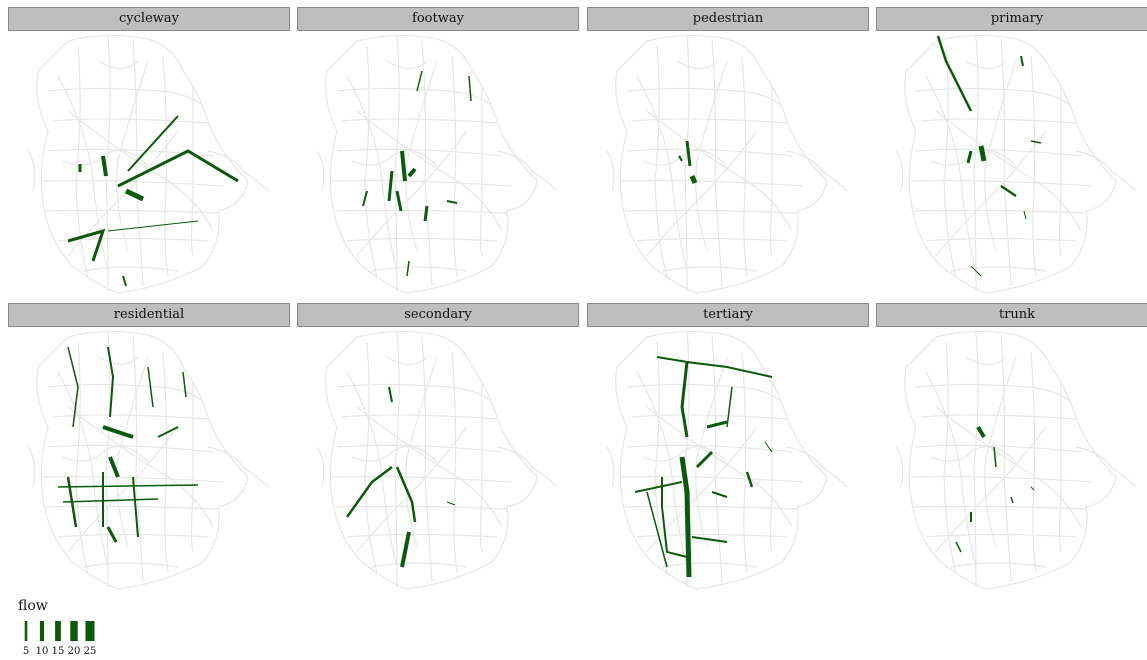  Describe the element at coordinates (149, 19) in the screenshot. I see `facet-strip: cycleway` at that location.